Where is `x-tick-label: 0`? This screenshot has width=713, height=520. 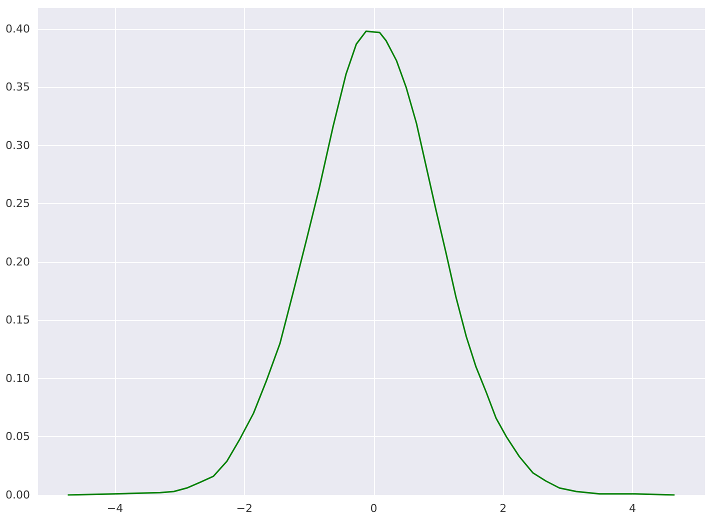
x-tick-label: 0 is located at coordinates (374, 508).